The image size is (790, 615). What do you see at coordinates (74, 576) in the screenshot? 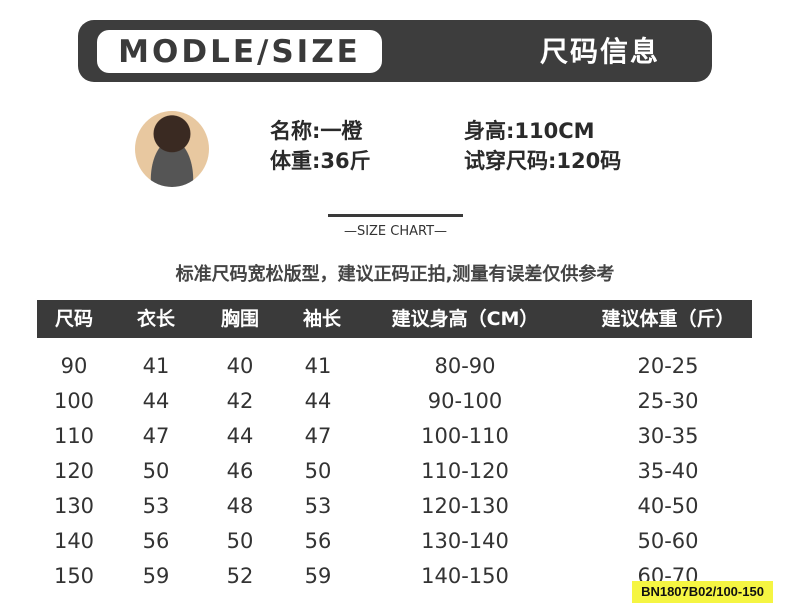
I see `table-cell: 150` at bounding box center [74, 576].